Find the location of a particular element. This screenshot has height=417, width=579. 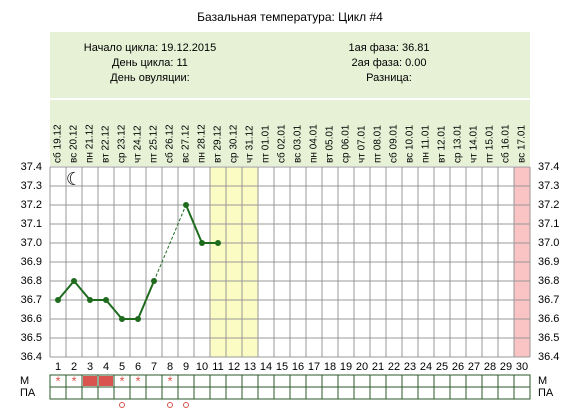

x-tick-label: 6 is located at coordinates (138, 367).